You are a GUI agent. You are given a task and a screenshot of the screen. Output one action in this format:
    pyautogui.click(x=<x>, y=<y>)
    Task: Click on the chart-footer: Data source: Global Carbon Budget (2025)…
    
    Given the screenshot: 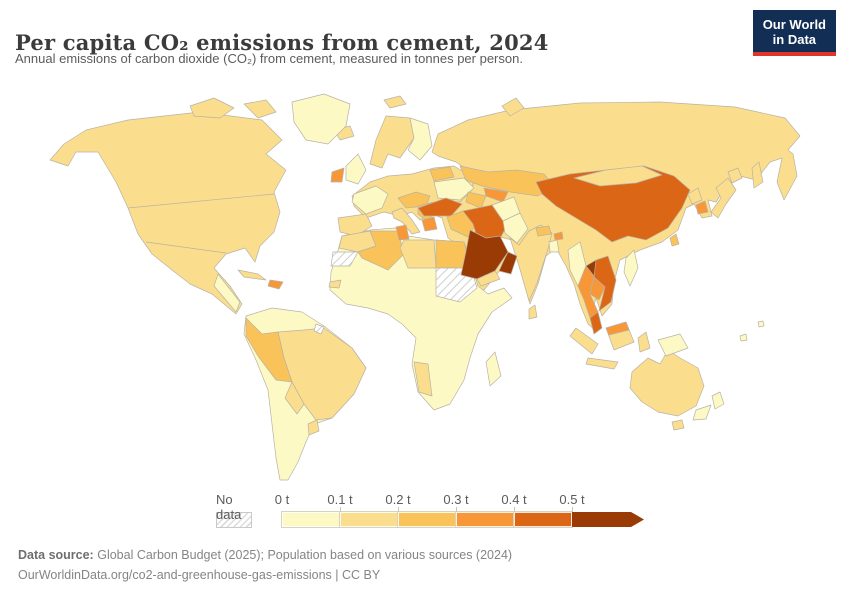 What is the action you would take?
    pyautogui.click(x=265, y=565)
    